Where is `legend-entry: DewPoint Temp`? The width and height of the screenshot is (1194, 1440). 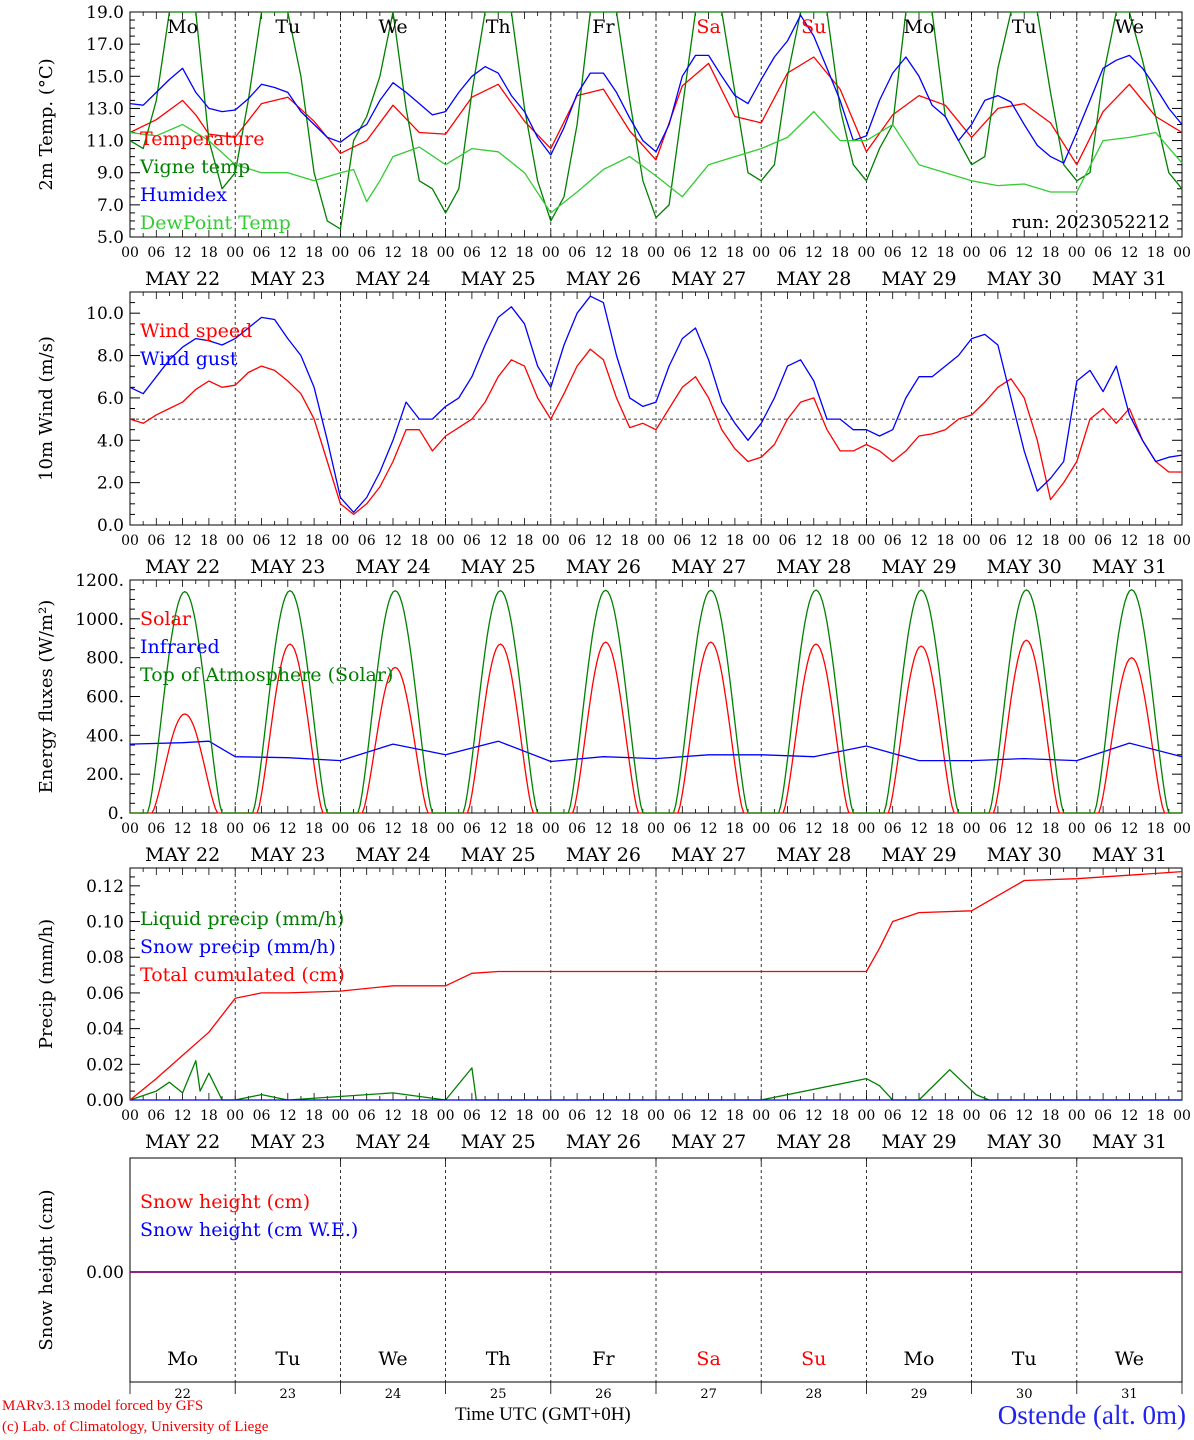
legend-entry: DewPoint Temp is located at coordinates (215, 223).